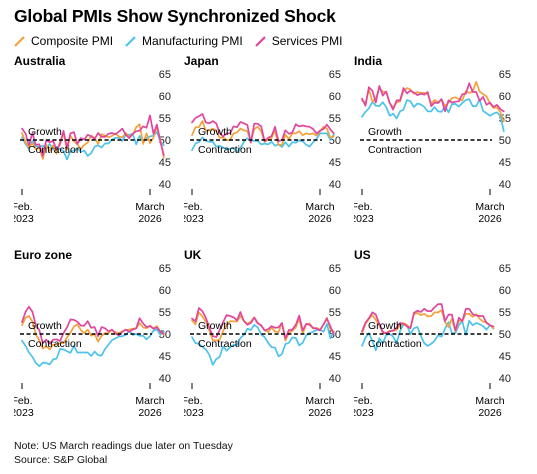  What do you see at coordinates (362, 255) in the screenshot?
I see `panel-title: US` at bounding box center [362, 255].